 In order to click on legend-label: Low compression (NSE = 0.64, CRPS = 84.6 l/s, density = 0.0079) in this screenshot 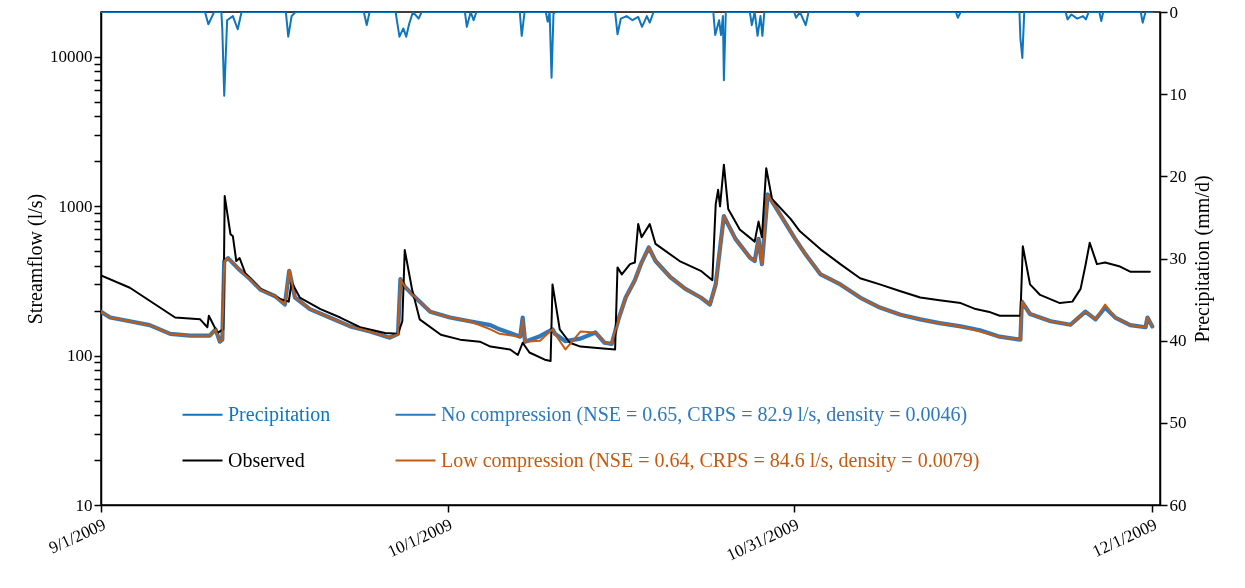, I will do `click(710, 460)`.